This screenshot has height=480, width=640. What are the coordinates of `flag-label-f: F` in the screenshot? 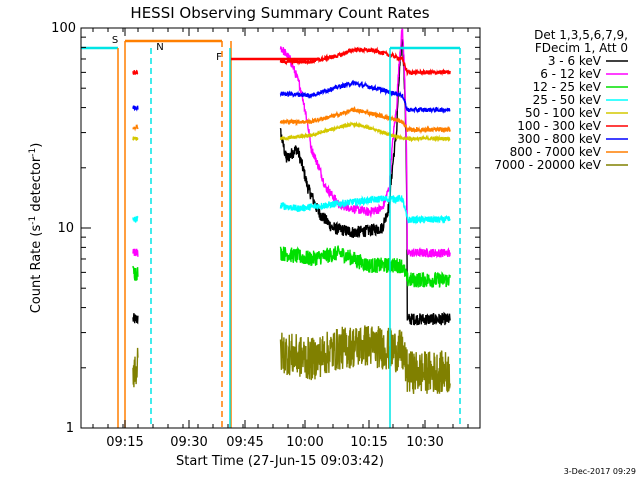 It's located at (219, 57).